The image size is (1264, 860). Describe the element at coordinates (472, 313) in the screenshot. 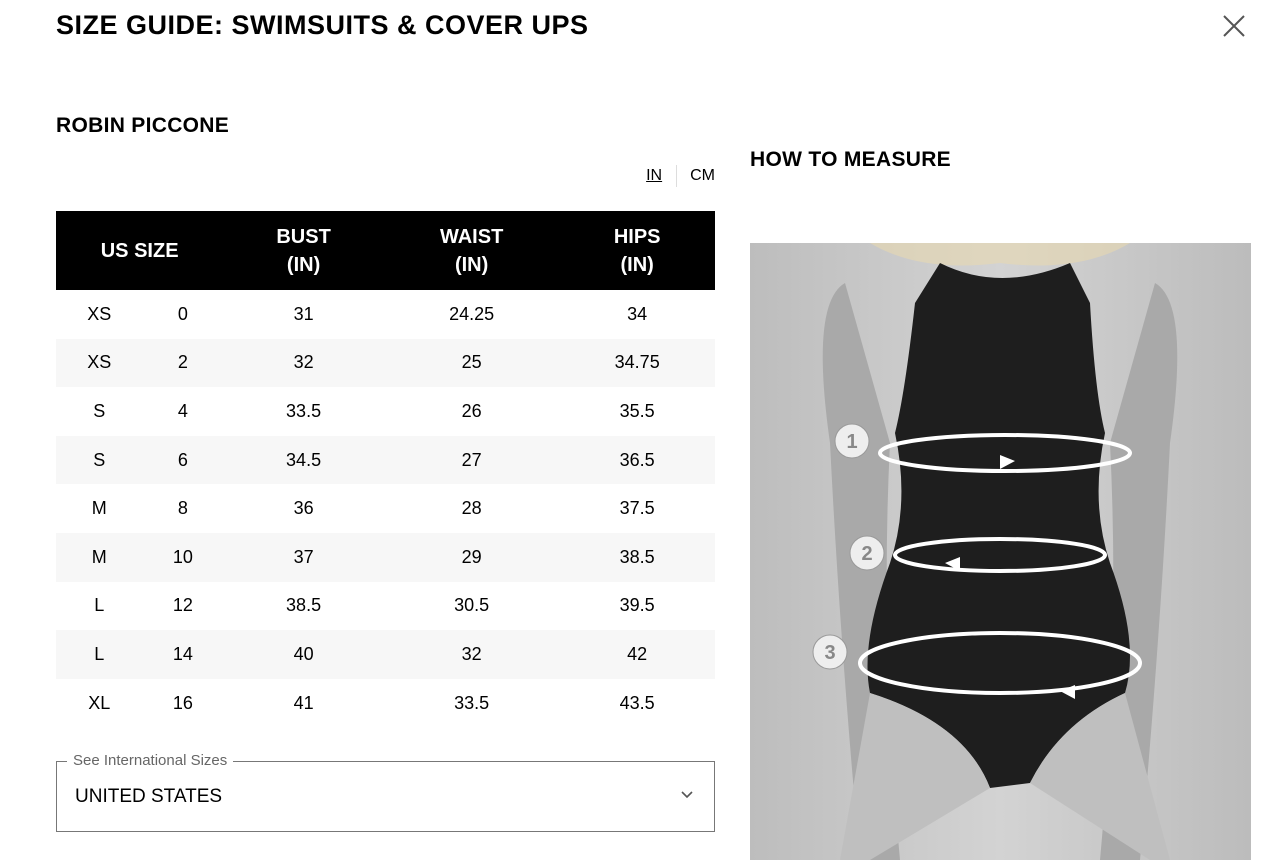

I see `cell-waist: 24.25` at that location.